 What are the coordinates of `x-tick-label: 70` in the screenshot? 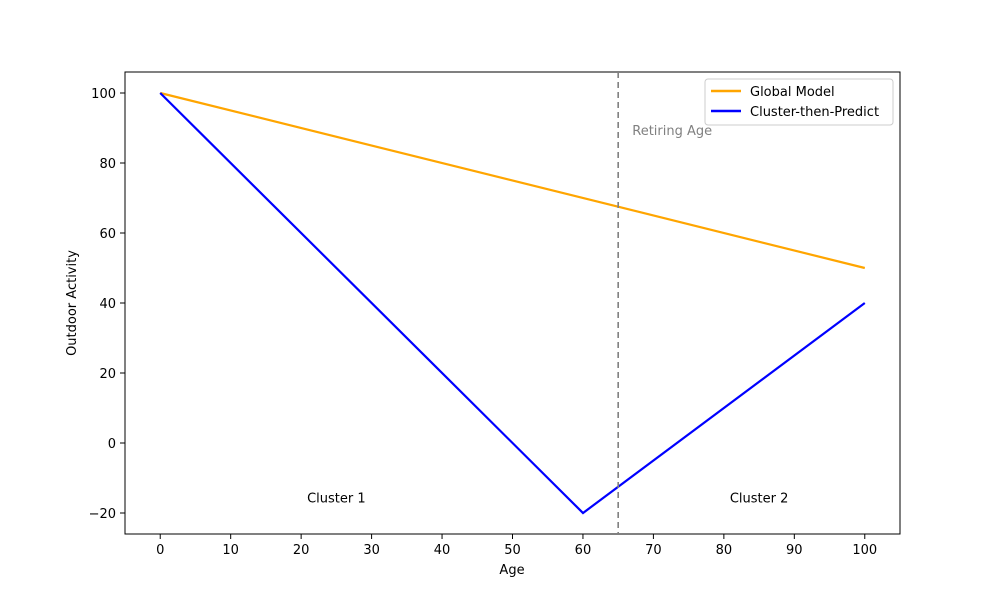 It's located at (653, 550).